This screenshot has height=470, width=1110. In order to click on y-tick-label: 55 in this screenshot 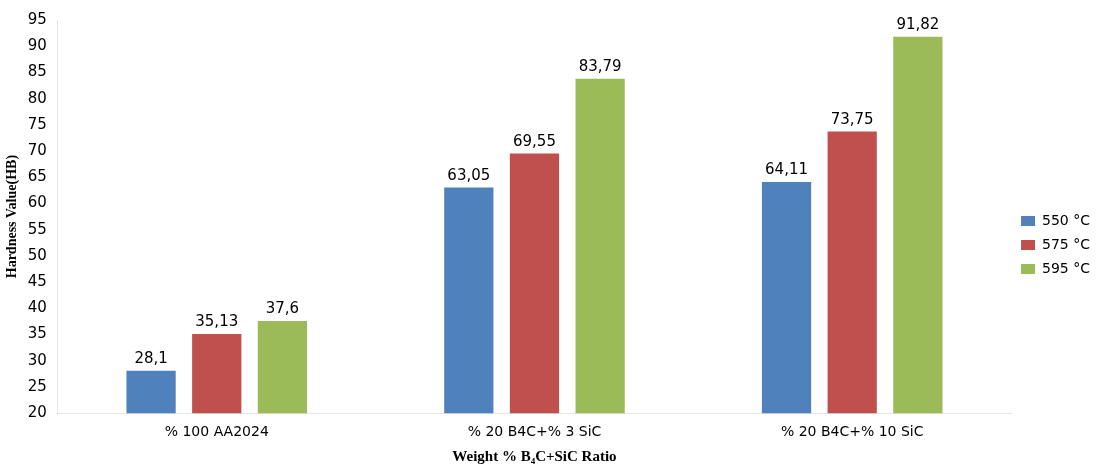, I will do `click(37, 228)`.